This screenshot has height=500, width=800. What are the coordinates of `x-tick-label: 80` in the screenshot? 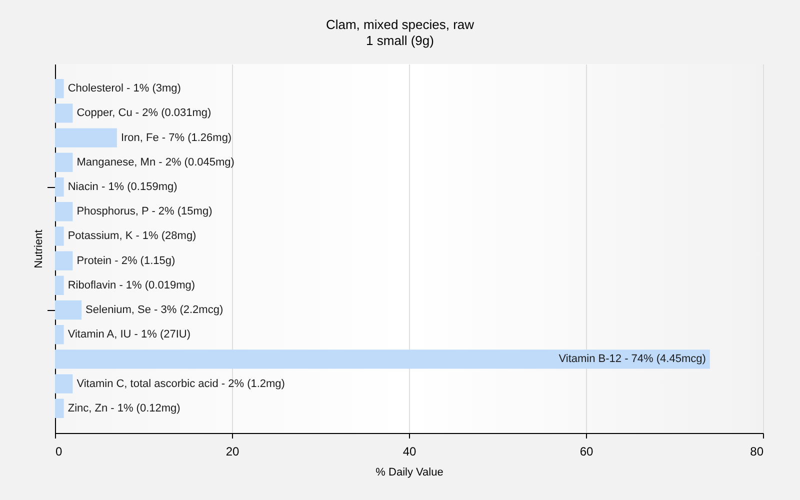 It's located at (757, 451).